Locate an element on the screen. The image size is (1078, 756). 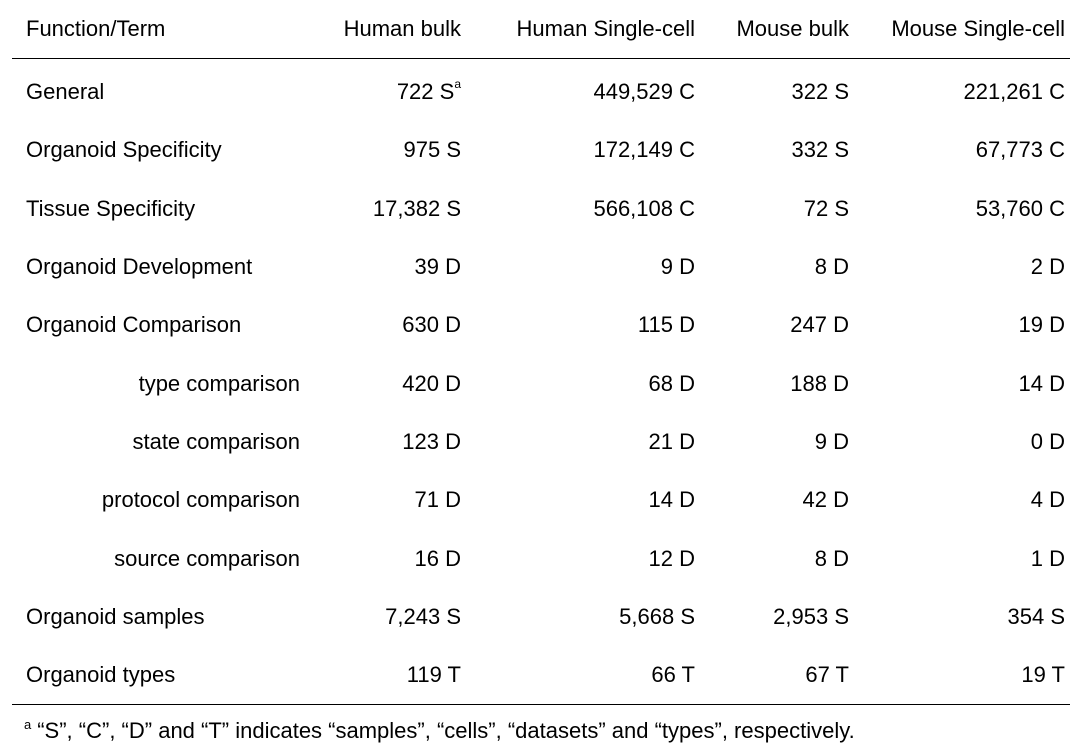
value-cell-human-single-cell: 115 D is located at coordinates (583, 325).